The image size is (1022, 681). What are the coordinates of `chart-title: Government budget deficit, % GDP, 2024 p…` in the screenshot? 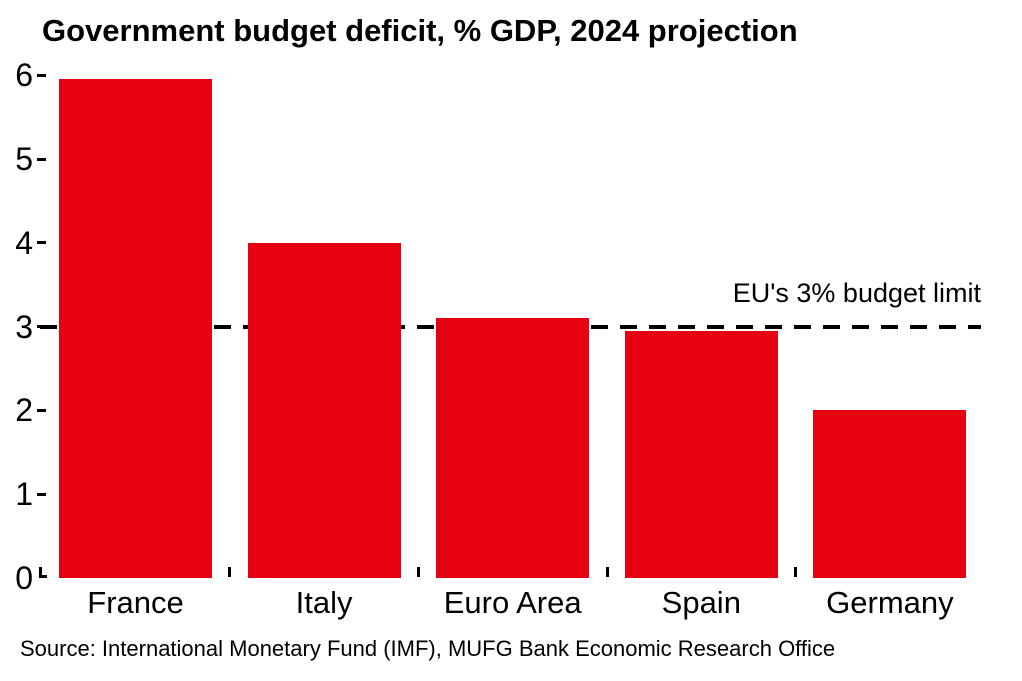 It's located at (420, 30).